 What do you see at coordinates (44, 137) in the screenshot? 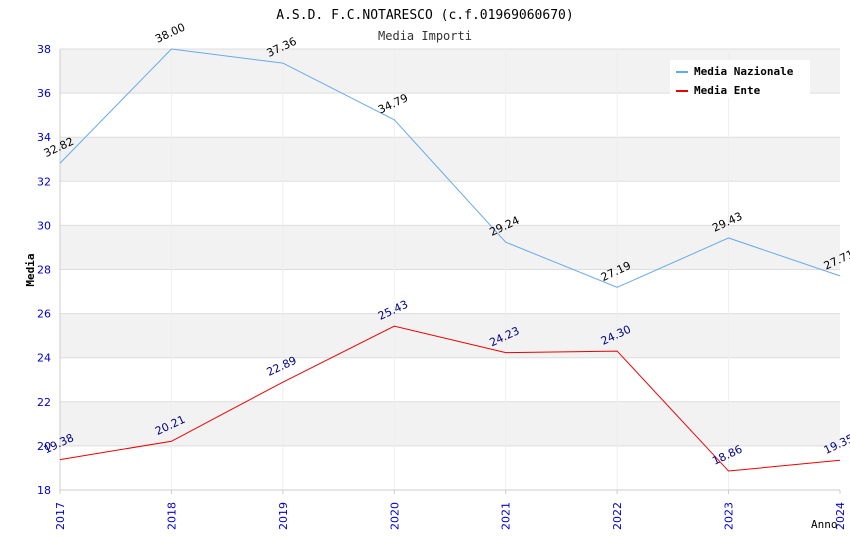
I see `y-tick-label: 34` at bounding box center [44, 137].